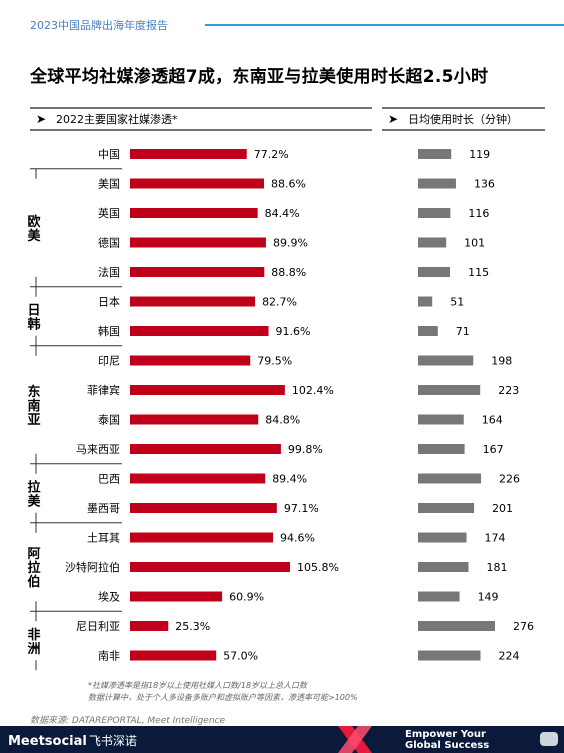 The height and width of the screenshot is (753, 564). What do you see at coordinates (509, 479) in the screenshot?
I see `usage-value-label: 226` at bounding box center [509, 479].